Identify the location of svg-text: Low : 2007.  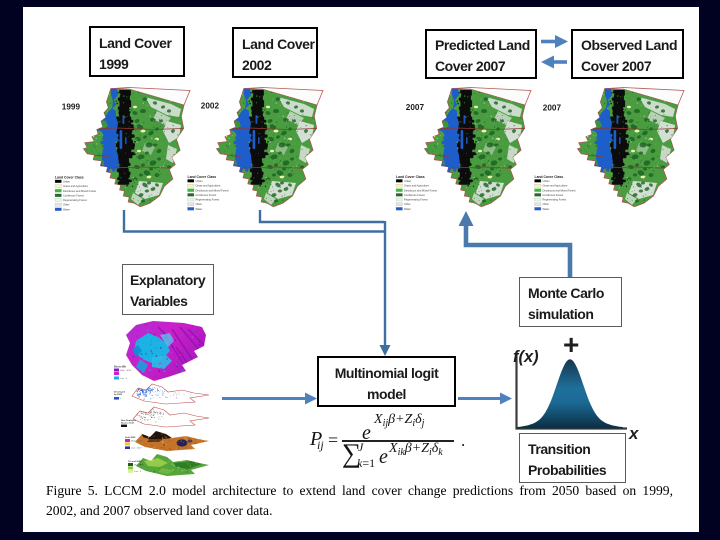
(136, 449).